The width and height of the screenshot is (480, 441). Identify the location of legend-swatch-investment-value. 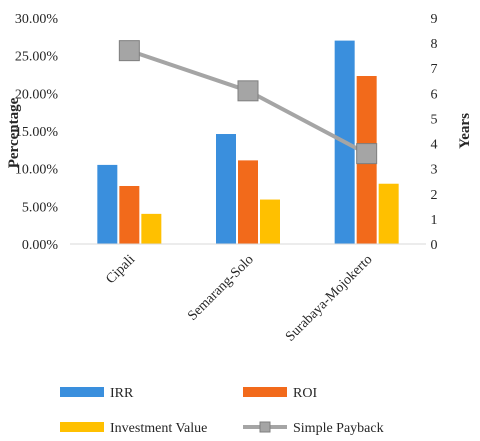
(82, 427).